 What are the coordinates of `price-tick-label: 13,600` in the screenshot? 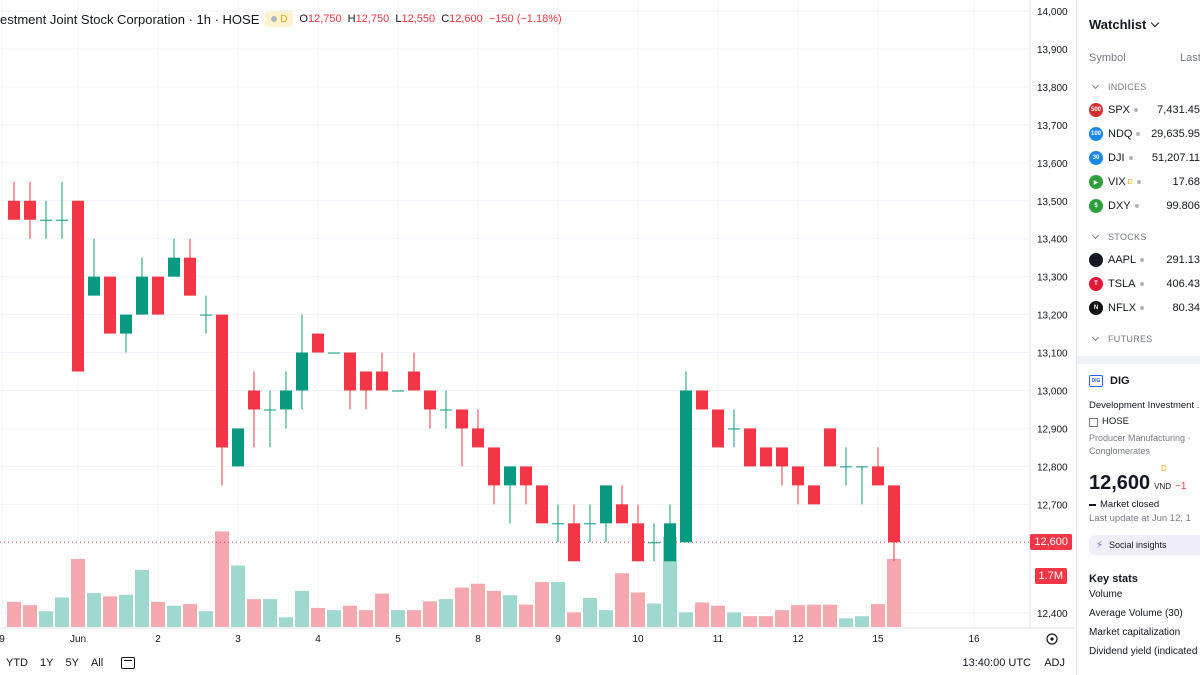 It's located at (1052, 164).